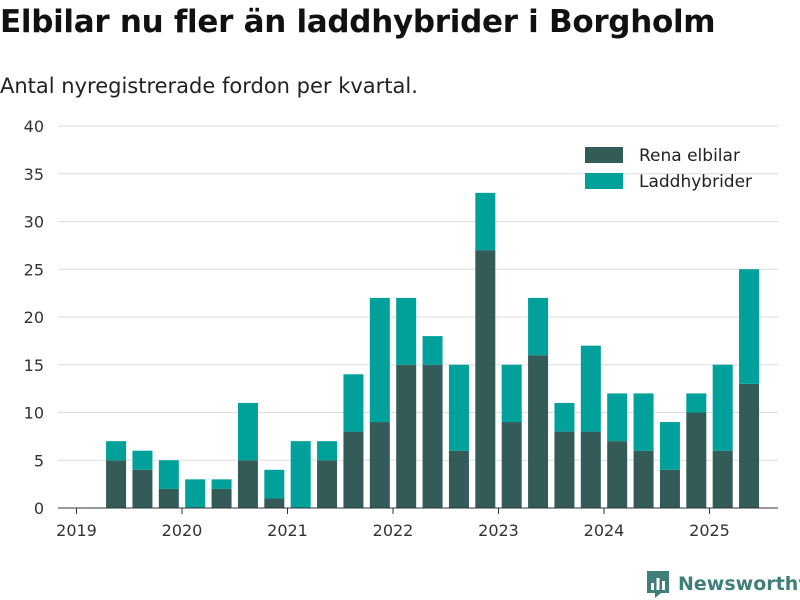 The image size is (800, 600). Describe the element at coordinates (658, 584) in the screenshot. I see `newsworthy-icon` at that location.